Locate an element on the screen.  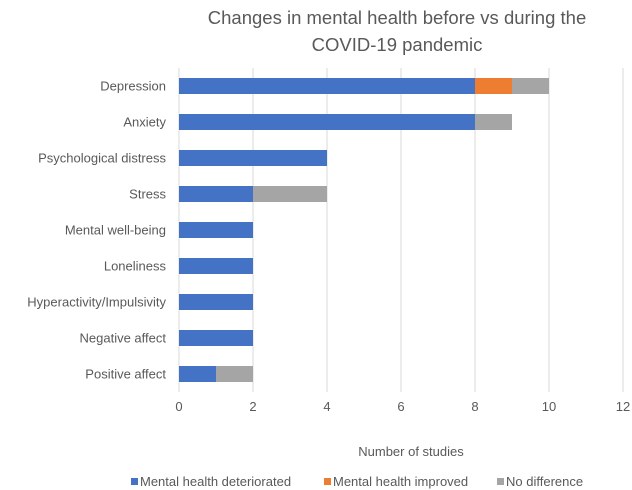
category-label-psychological-distress: Psychological distress is located at coordinates (102, 158).